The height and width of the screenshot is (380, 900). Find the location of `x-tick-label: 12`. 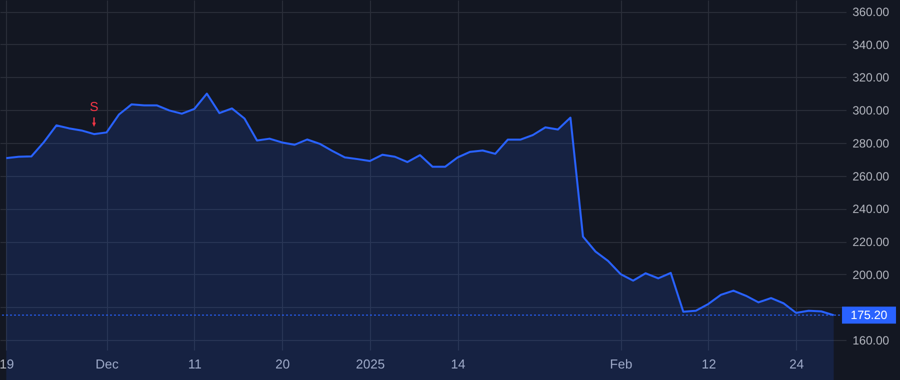

x-tick-label: 12 is located at coordinates (709, 364).